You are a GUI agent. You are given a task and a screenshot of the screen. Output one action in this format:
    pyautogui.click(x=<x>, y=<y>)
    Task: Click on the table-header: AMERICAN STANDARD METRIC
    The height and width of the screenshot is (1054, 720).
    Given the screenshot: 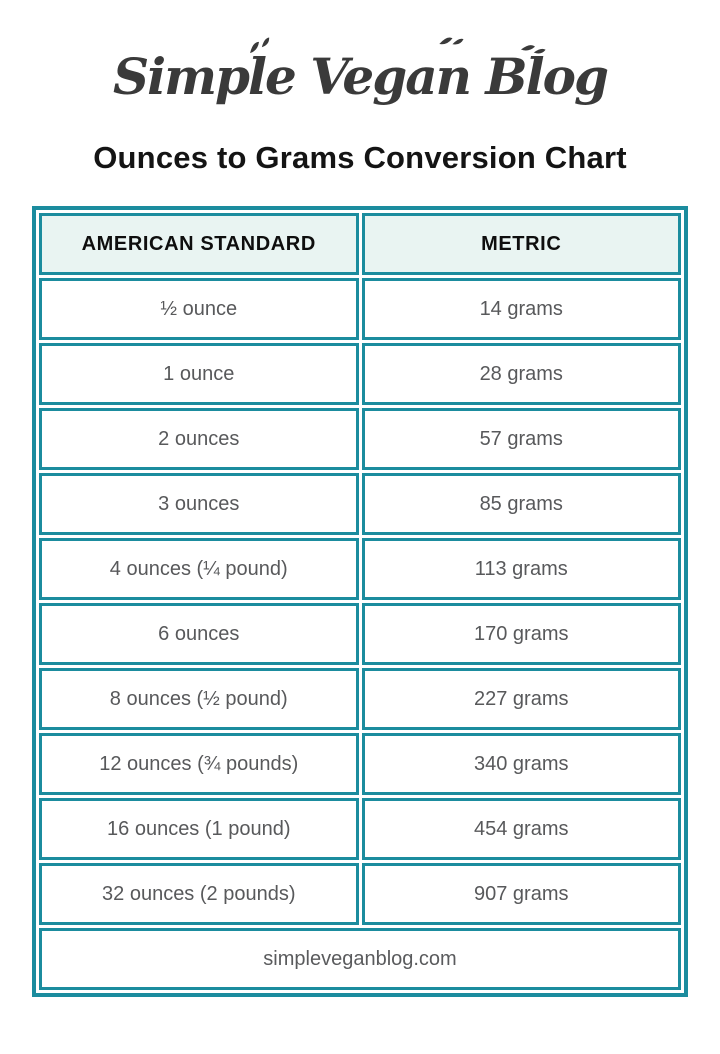 What is the action you would take?
    pyautogui.click(x=360, y=244)
    